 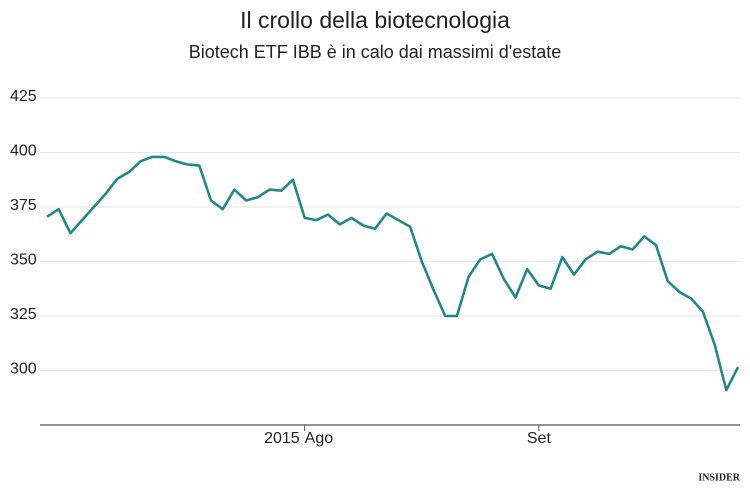 I want to click on source-logo: INSIDER, so click(x=719, y=477).